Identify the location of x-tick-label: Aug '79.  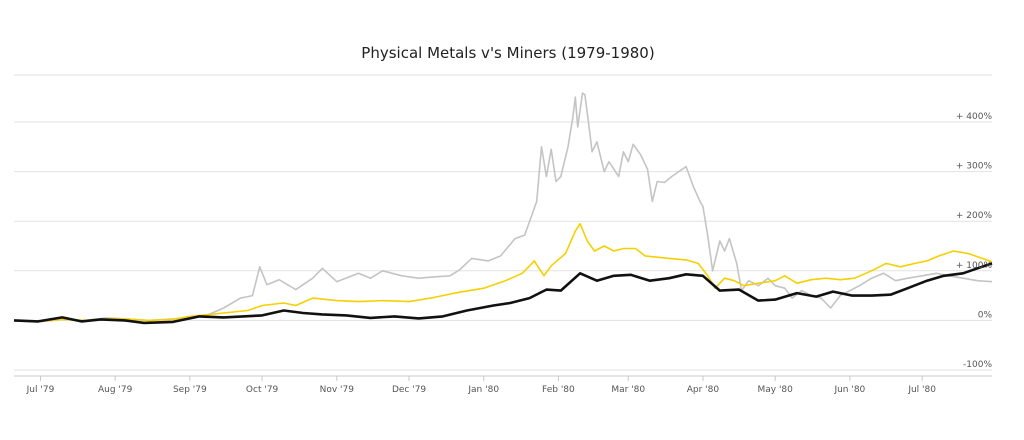
(115, 390).